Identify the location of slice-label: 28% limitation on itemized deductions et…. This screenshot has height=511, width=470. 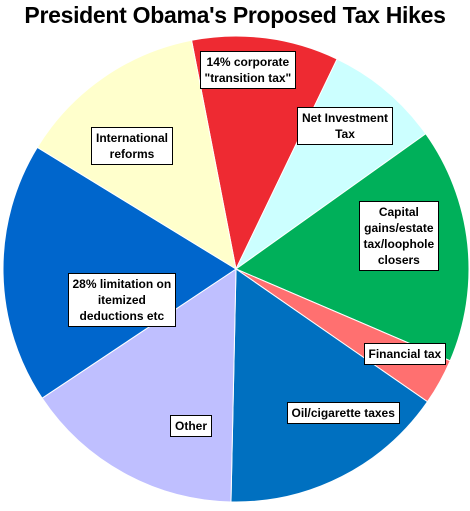
(122, 300).